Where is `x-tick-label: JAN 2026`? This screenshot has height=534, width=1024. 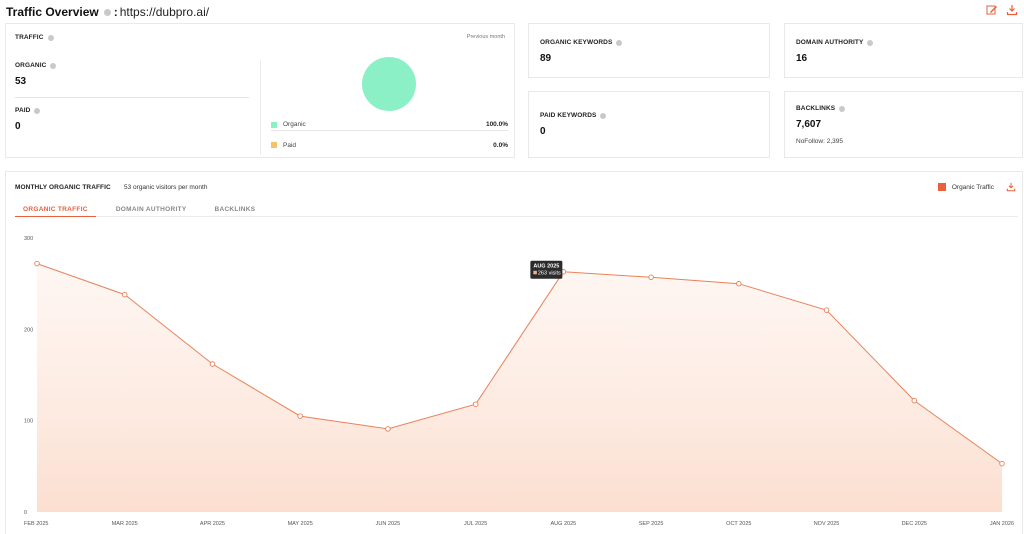 x-tick-label: JAN 2026 is located at coordinates (1002, 524).